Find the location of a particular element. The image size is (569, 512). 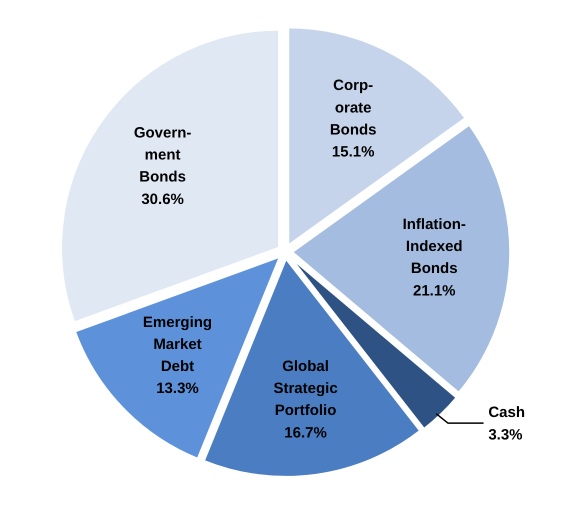

data-label: 15.1% is located at coordinates (353, 152).